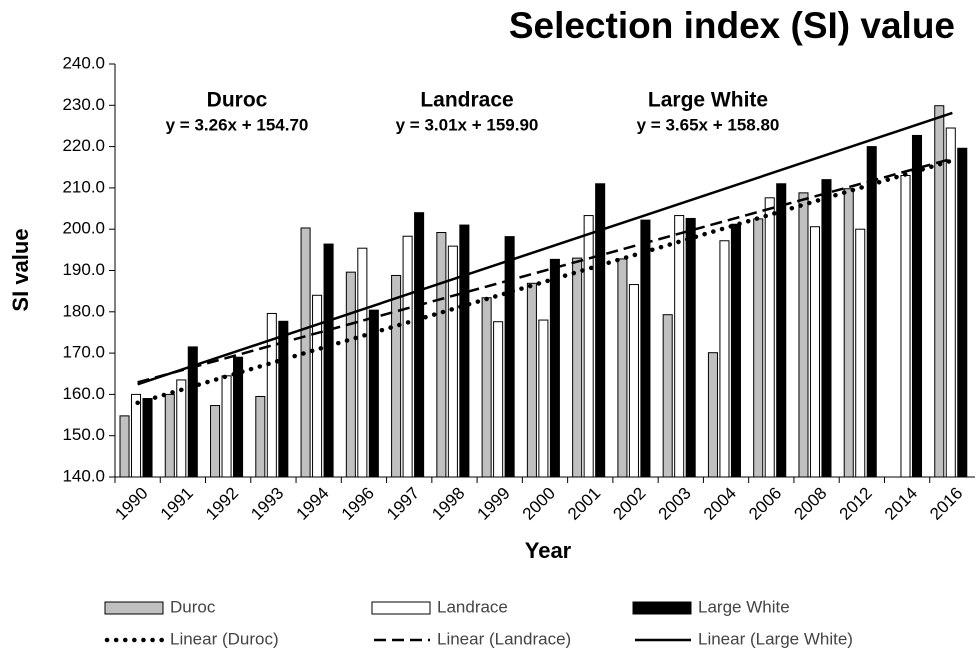  What do you see at coordinates (83, 434) in the screenshot?
I see `y-tick-label: 150.0` at bounding box center [83, 434].